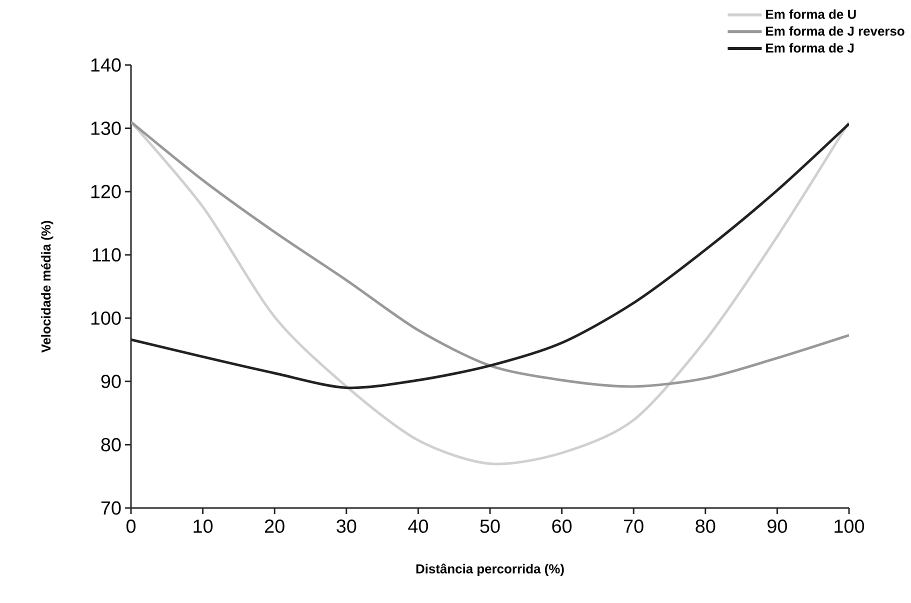 This screenshot has height=603, width=911. Describe the element at coordinates (47, 286) in the screenshot. I see `y-axis-title: Velocidade média (%)` at that location.